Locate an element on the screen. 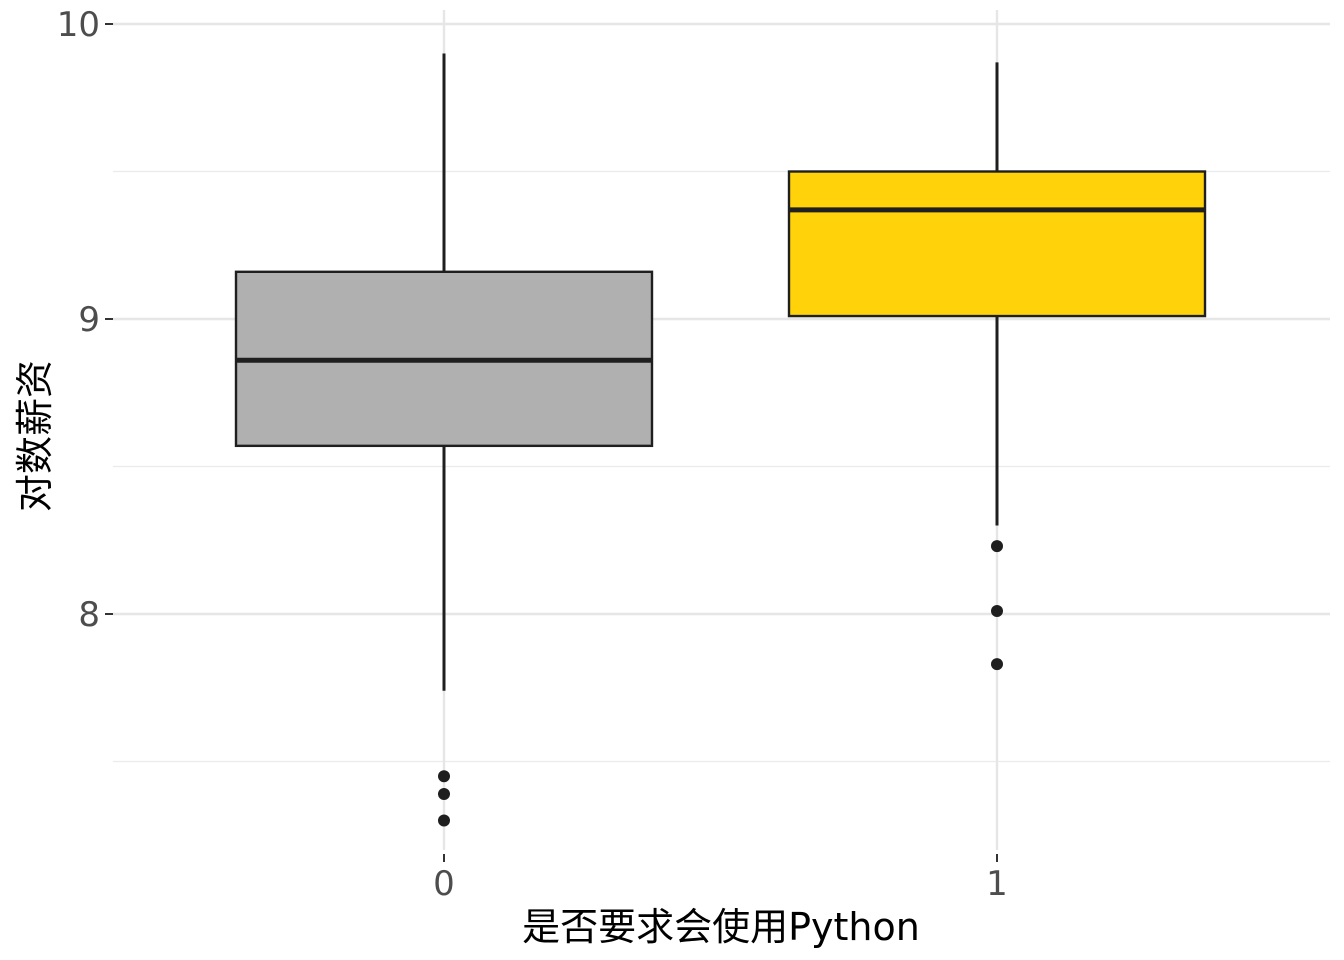 The height and width of the screenshot is (960, 1344). y-tick-label: 8 is located at coordinates (89, 615).